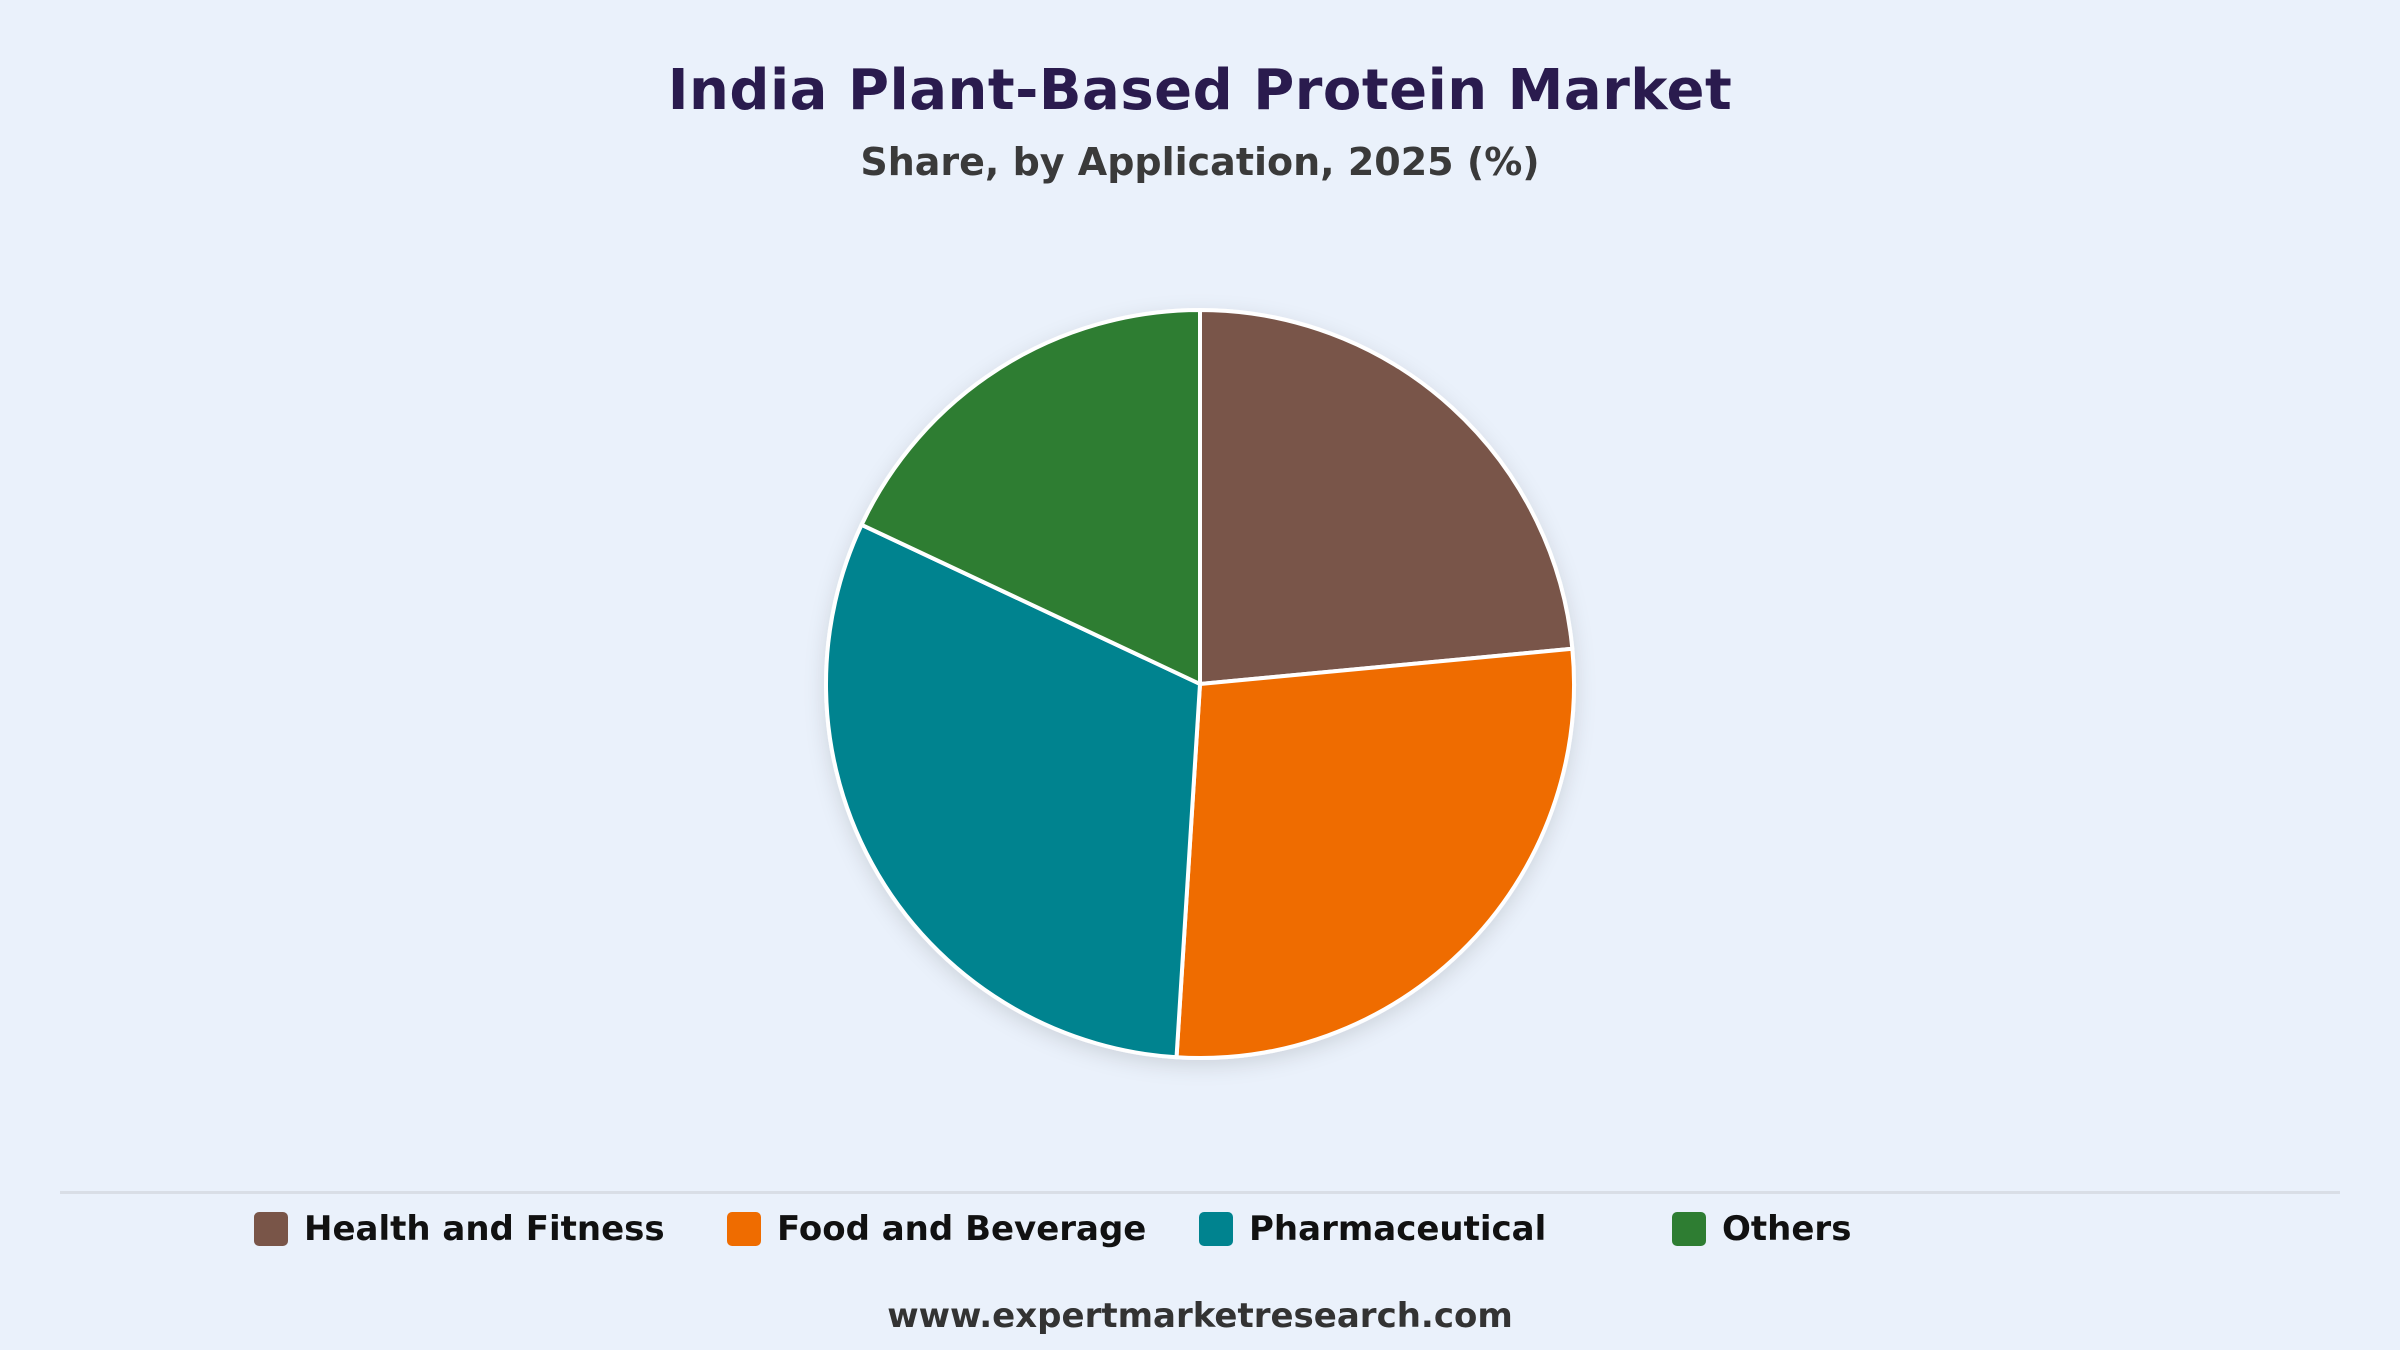 The image size is (2400, 1350). What do you see at coordinates (484, 1229) in the screenshot?
I see `legend-label: Health and Fitness` at bounding box center [484, 1229].